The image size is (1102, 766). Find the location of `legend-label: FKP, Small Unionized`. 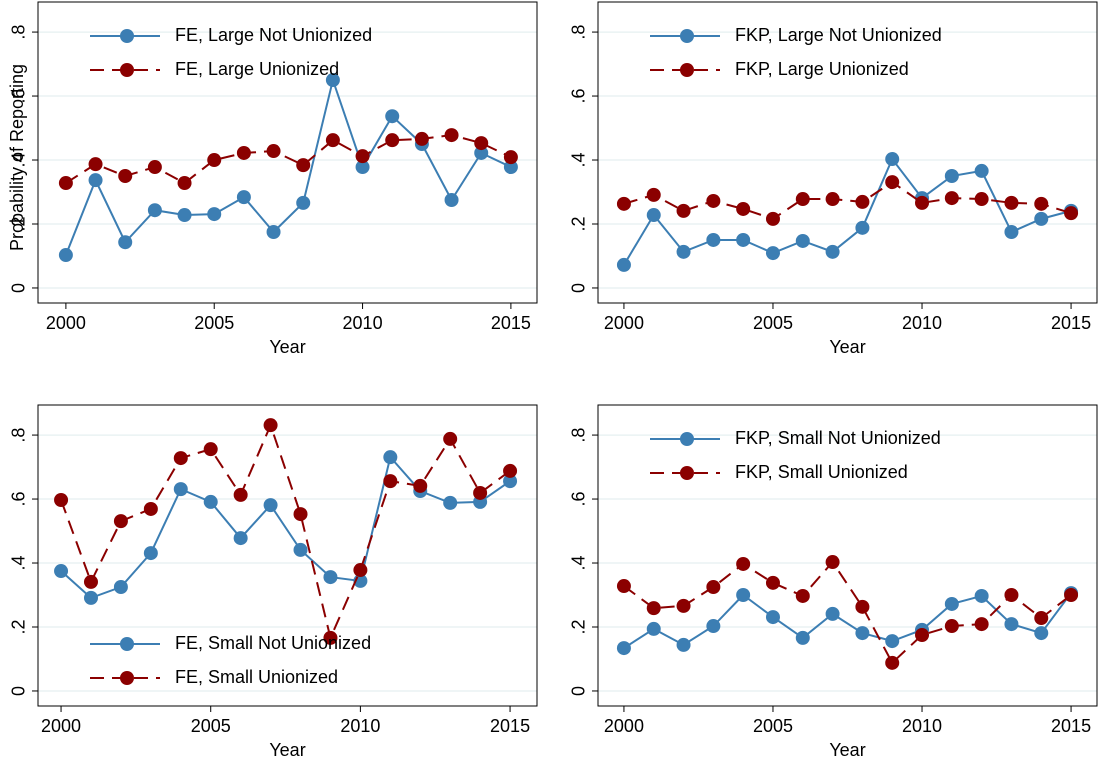

legend-label: FKP, Small Unionized is located at coordinates (821, 472).